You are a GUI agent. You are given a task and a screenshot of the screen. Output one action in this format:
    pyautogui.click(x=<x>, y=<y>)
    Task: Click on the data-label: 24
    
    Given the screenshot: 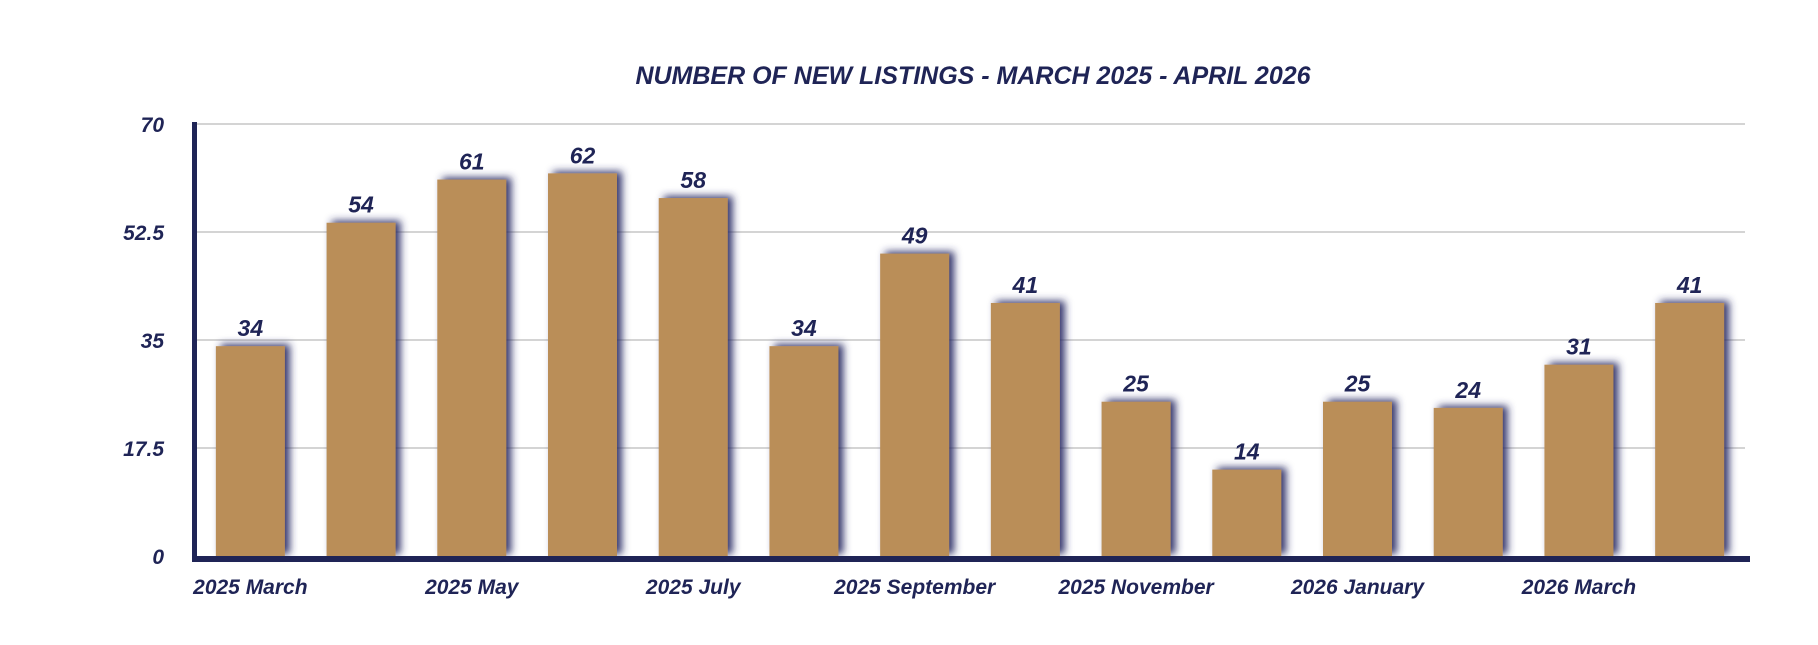 What is the action you would take?
    pyautogui.click(x=1467, y=390)
    